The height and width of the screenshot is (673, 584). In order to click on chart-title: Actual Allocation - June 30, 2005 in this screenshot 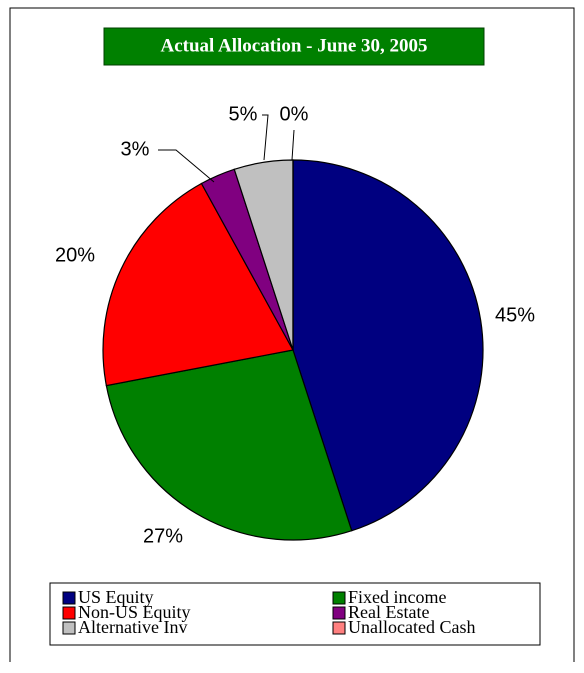, I will do `click(293, 45)`.